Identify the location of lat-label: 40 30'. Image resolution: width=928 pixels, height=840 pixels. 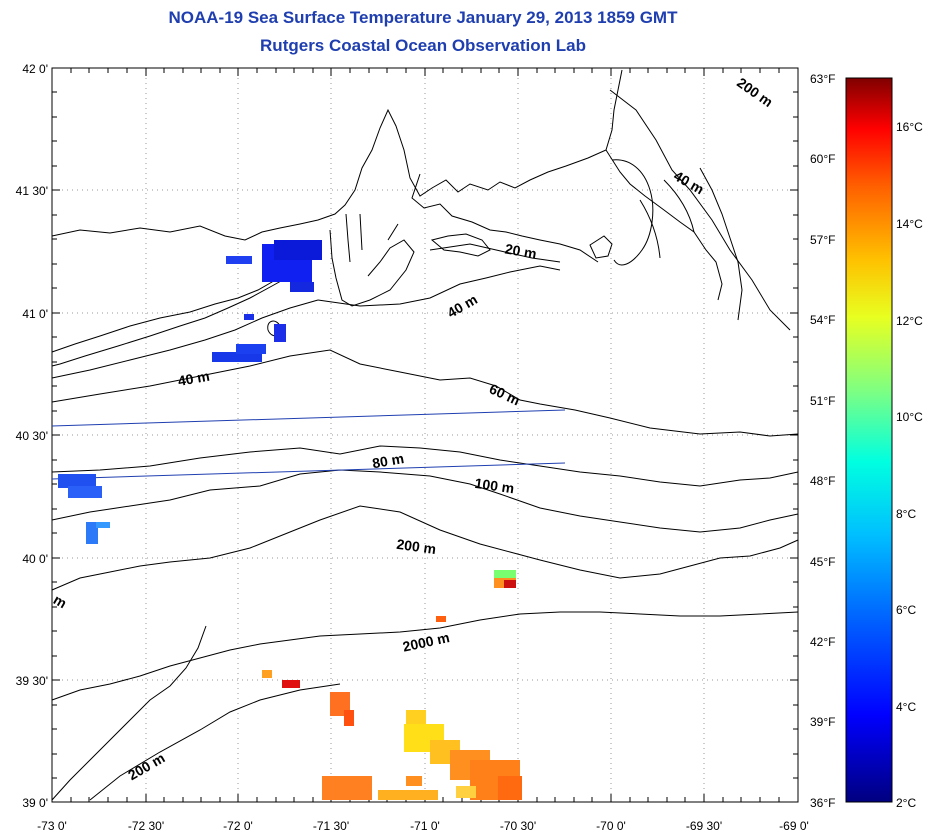
(32, 436).